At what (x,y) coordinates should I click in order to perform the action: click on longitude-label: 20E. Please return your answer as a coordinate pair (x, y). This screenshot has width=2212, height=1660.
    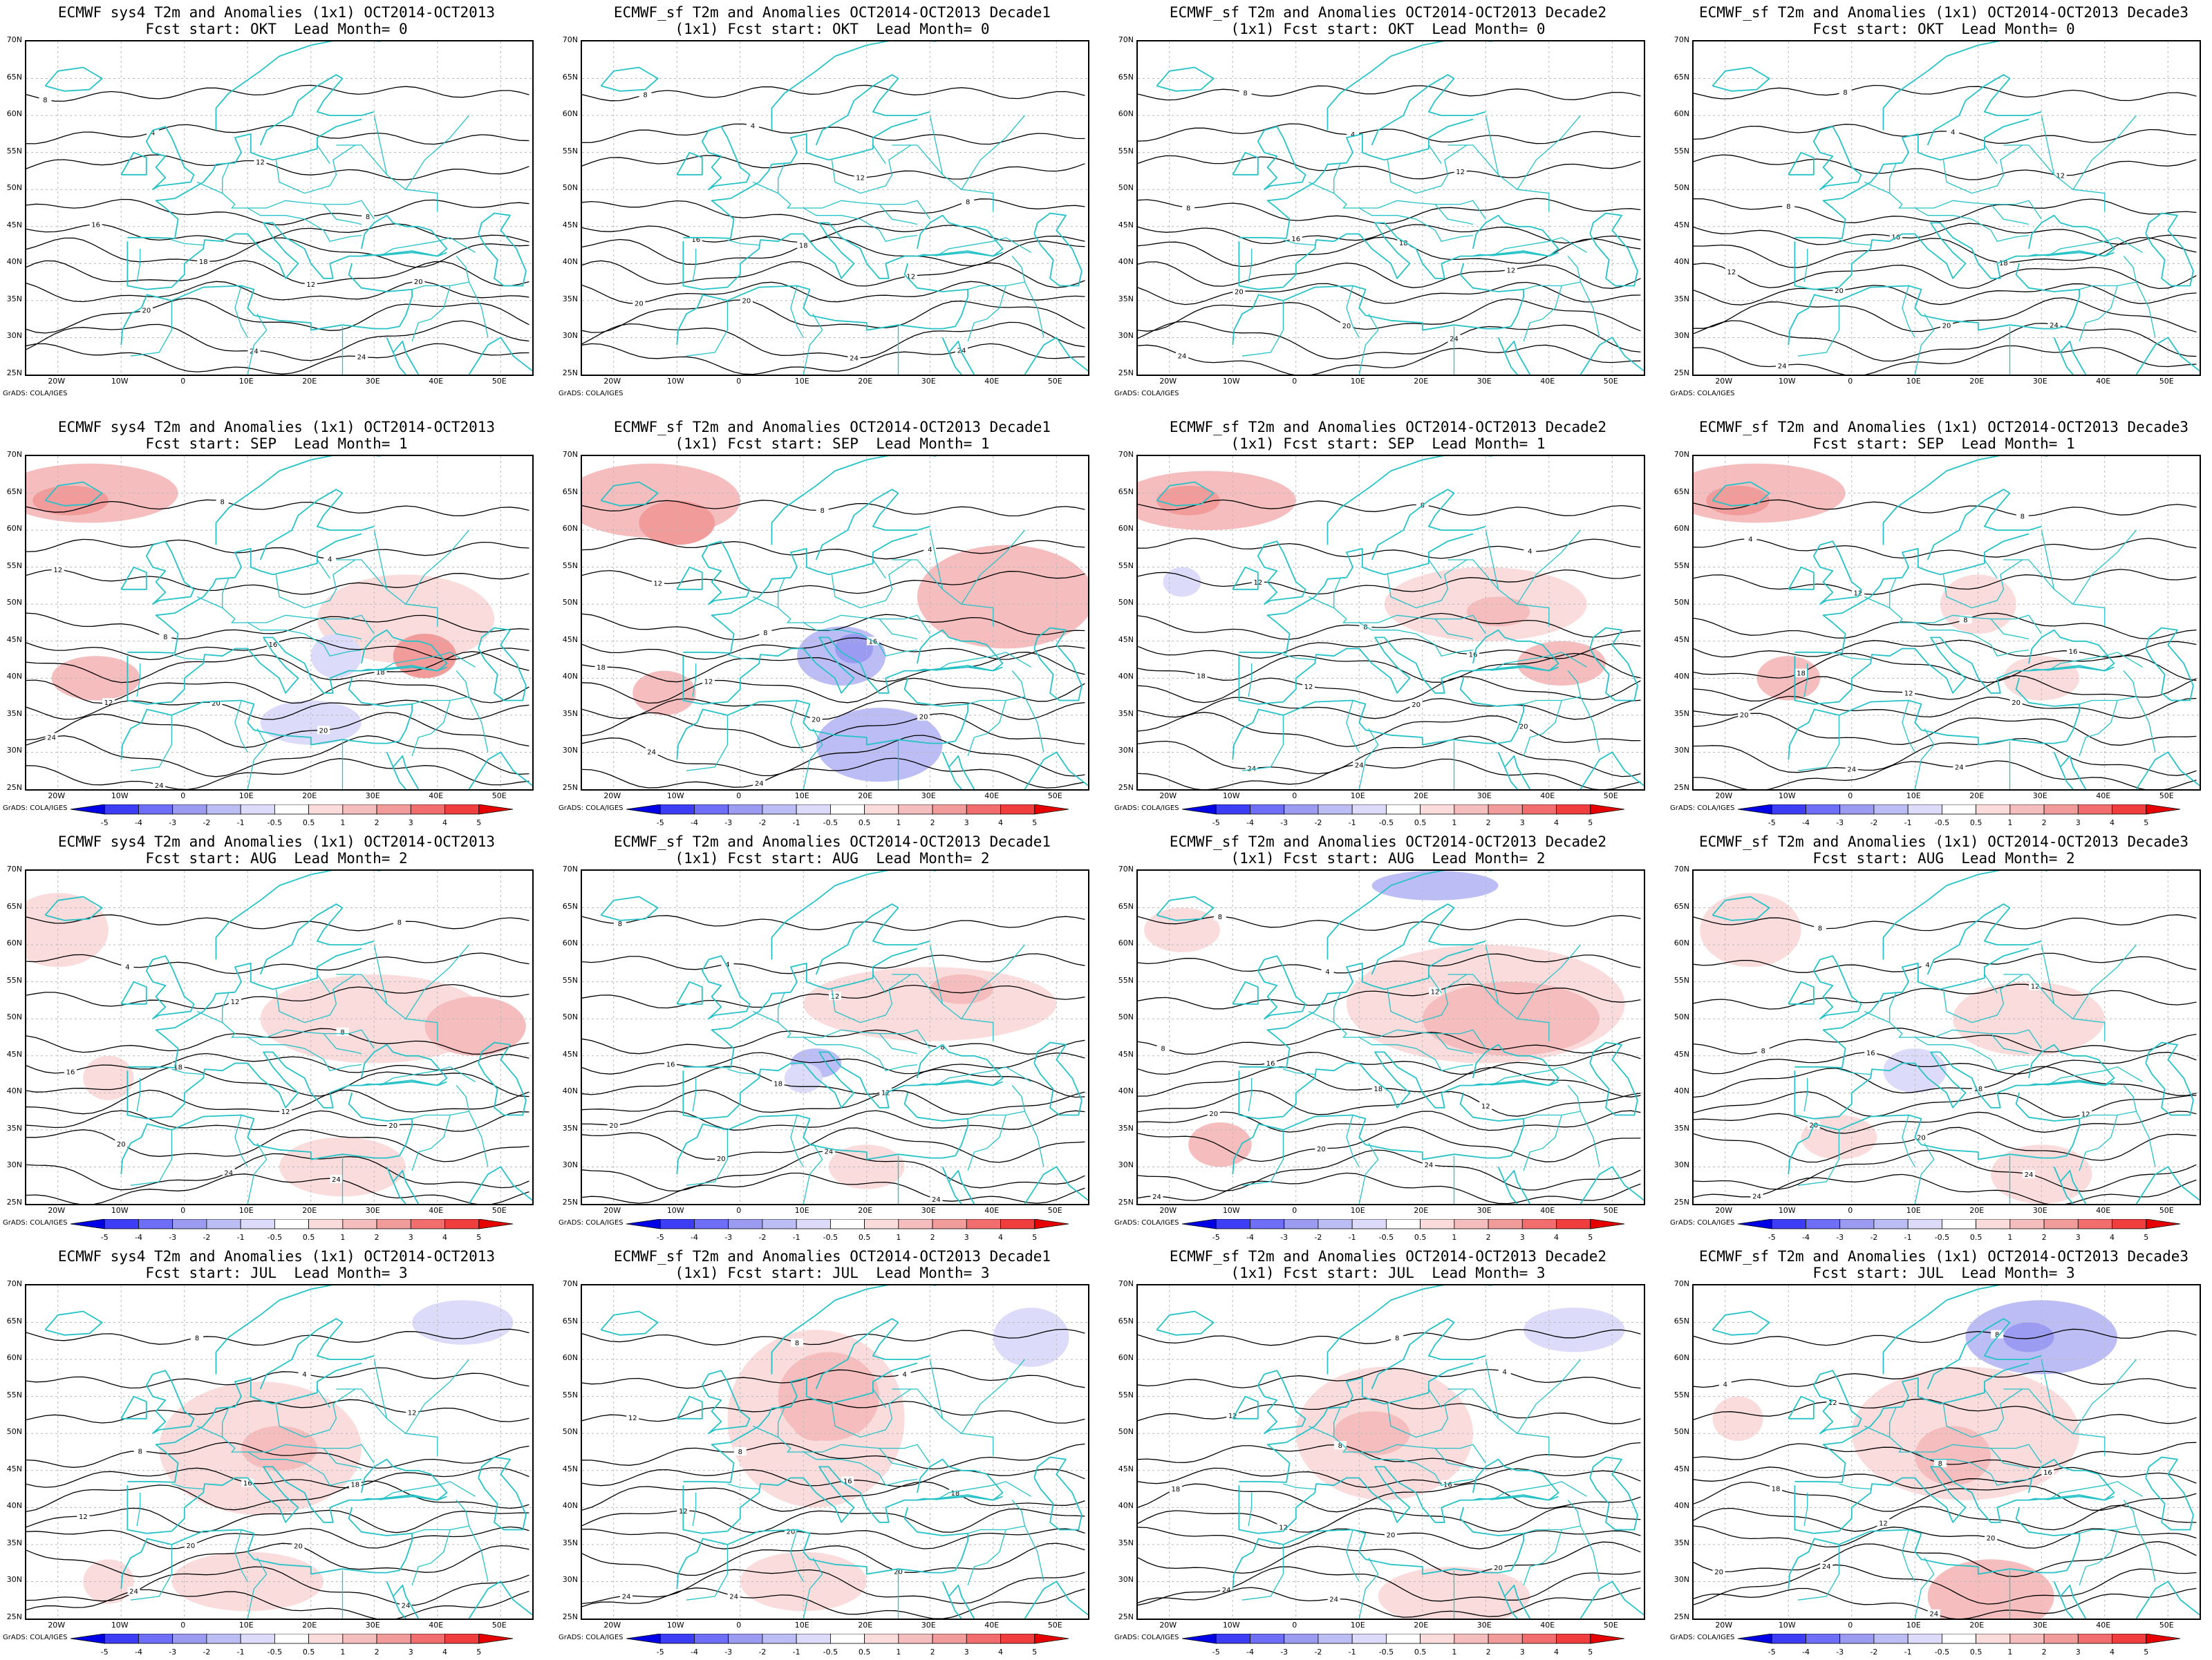
    Looking at the image, I should click on (866, 795).